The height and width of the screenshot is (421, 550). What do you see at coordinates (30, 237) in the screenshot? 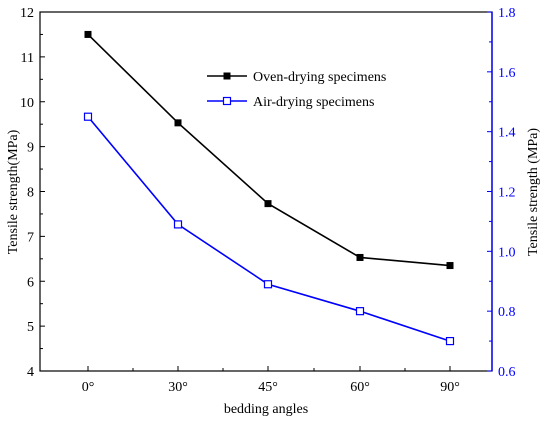
I see `left-tick-label: 7` at bounding box center [30, 237].